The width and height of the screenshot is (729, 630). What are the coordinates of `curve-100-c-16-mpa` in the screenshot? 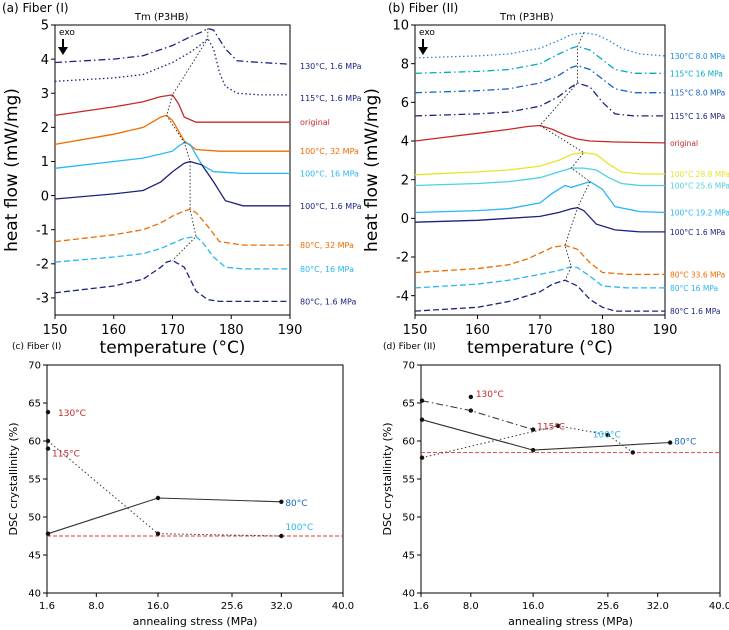 It's located at (172, 158).